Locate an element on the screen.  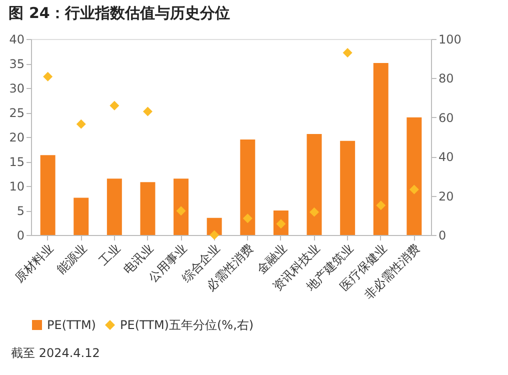
text: 截至 2024.4.12 is located at coordinates (55, 353).